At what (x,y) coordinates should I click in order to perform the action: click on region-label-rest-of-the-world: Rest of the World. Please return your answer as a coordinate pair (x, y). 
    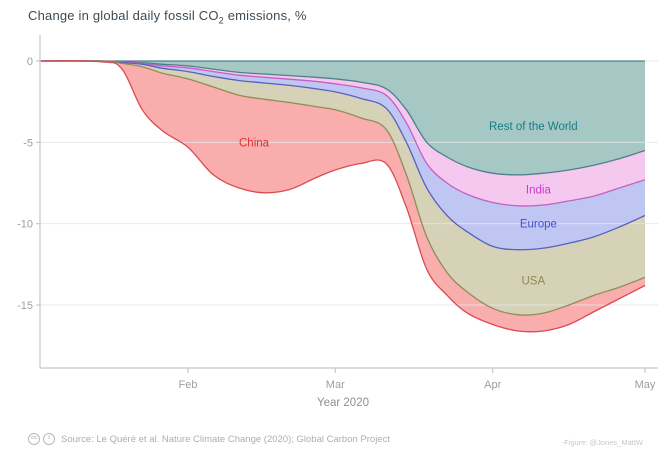
    Looking at the image, I should click on (533, 127).